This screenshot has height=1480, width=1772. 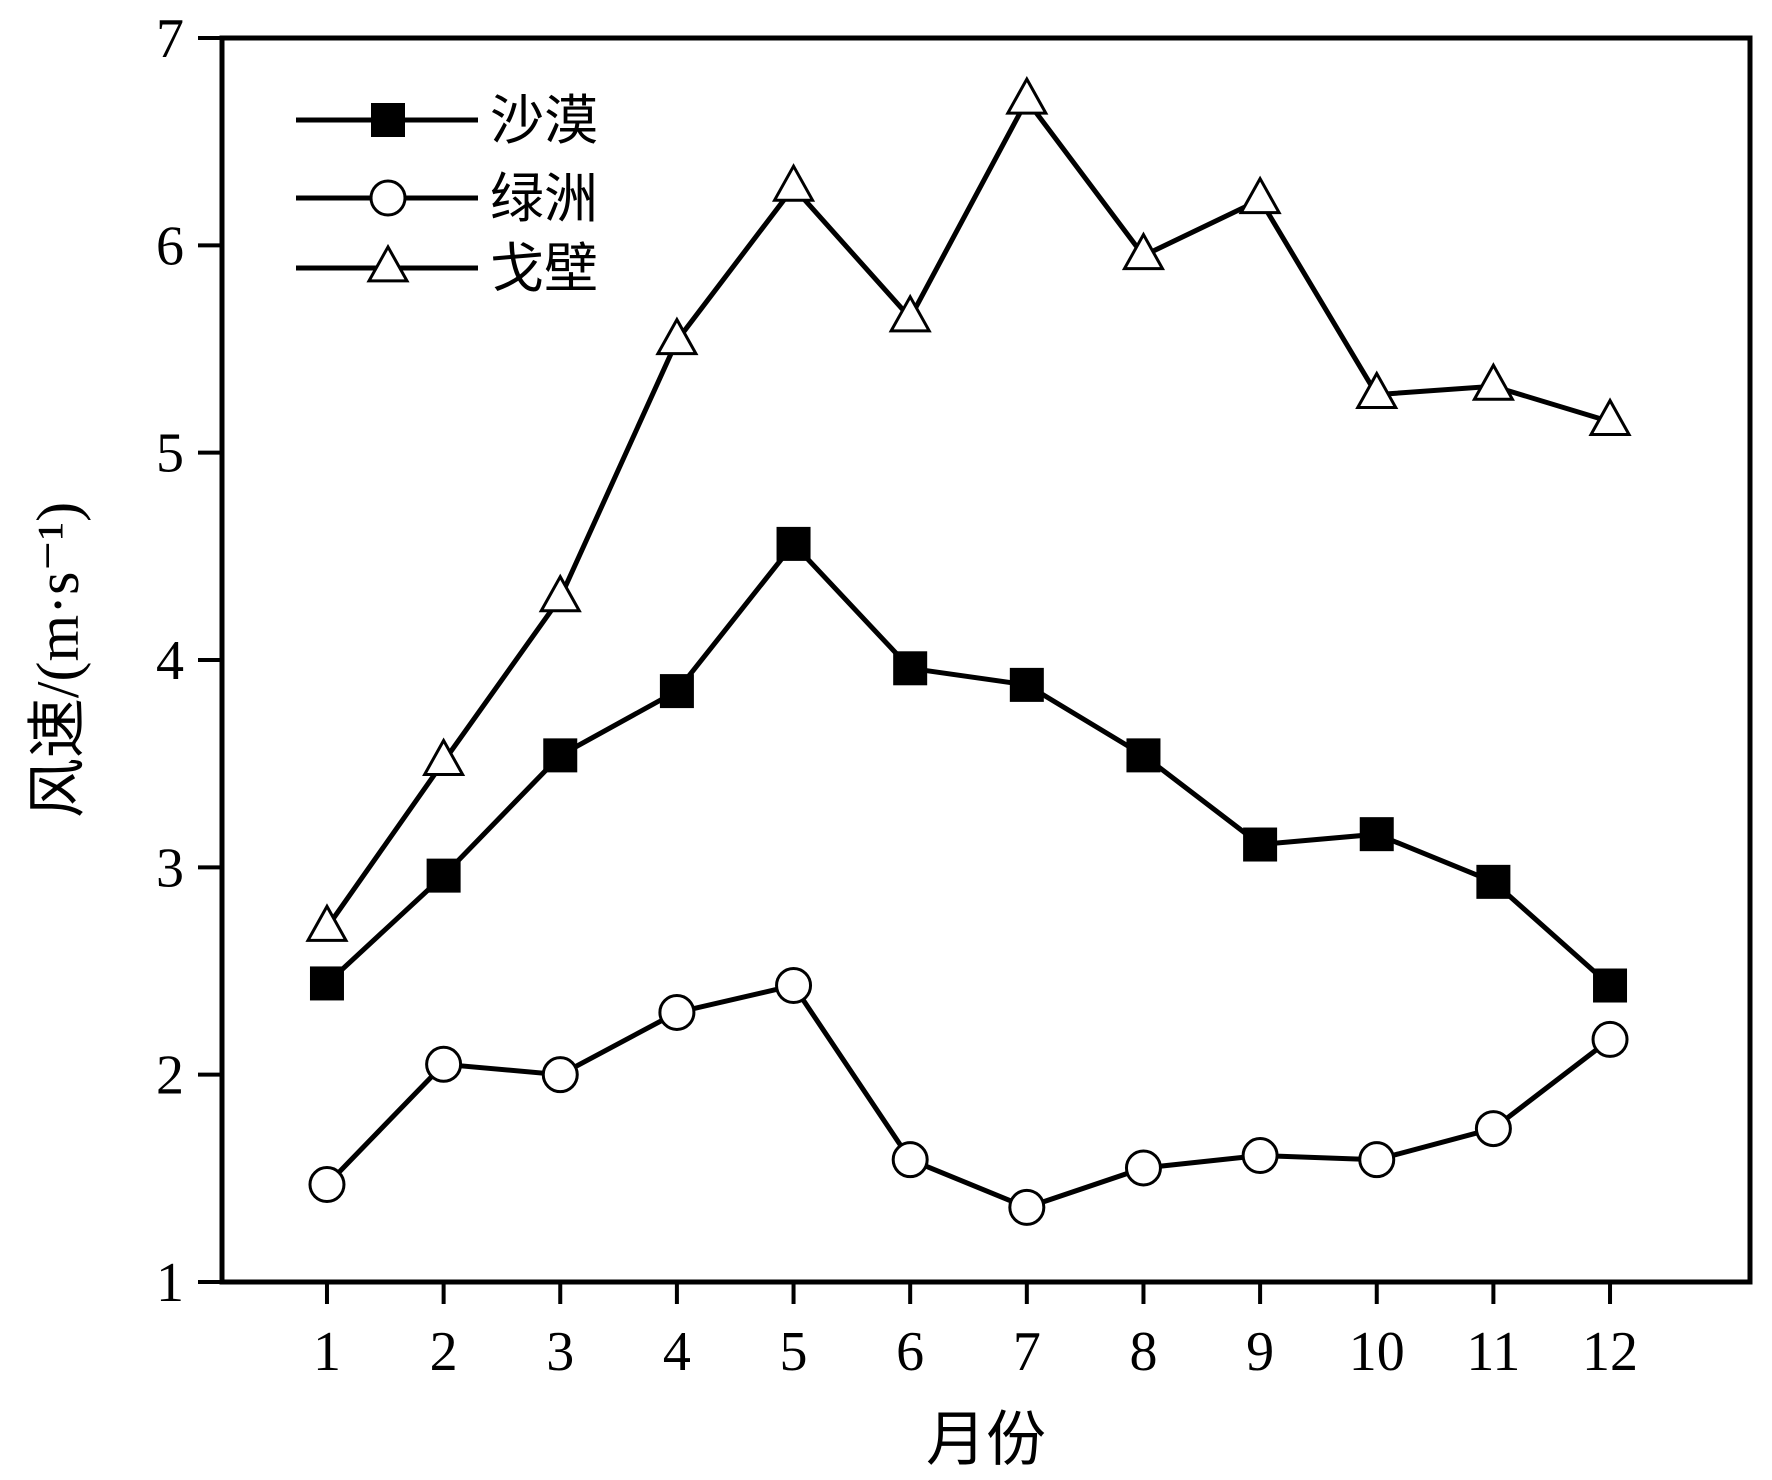 What do you see at coordinates (1493, 1352) in the screenshot?
I see `x-tick-label: 11` at bounding box center [1493, 1352].